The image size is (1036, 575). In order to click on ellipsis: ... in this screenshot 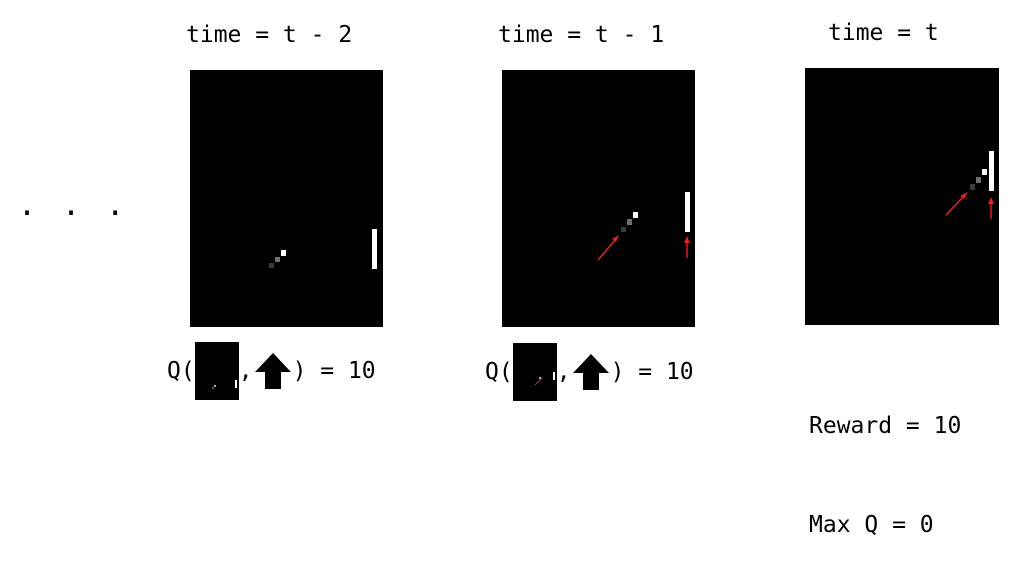, I will do `click(84, 205)`.